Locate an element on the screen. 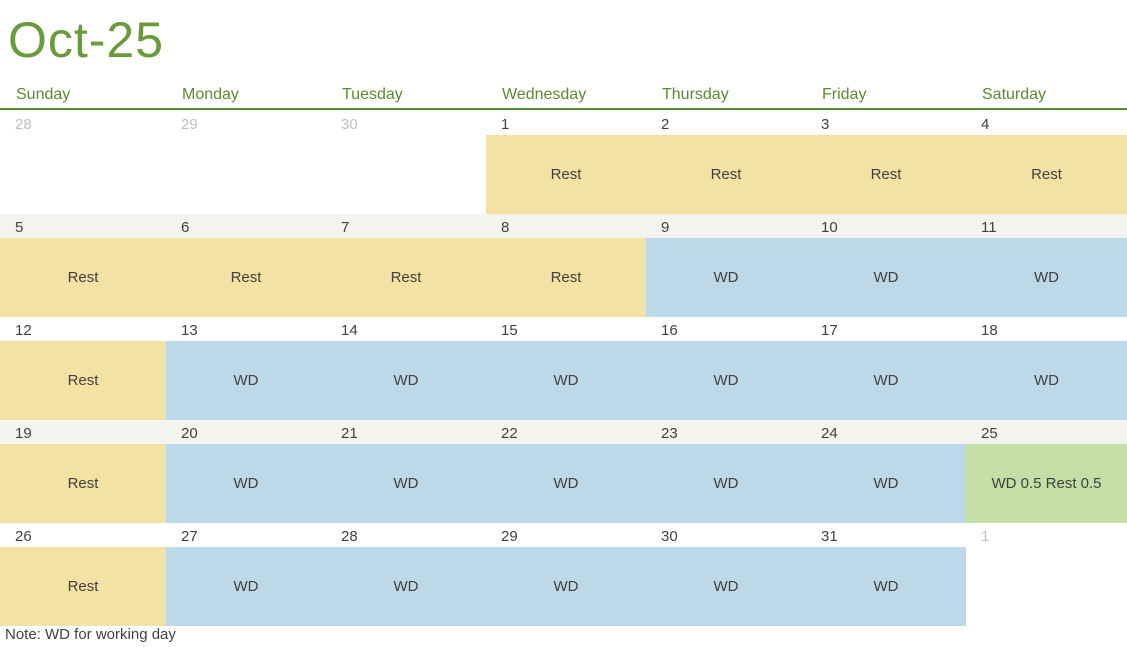  day-number: 2 is located at coordinates (665, 124).